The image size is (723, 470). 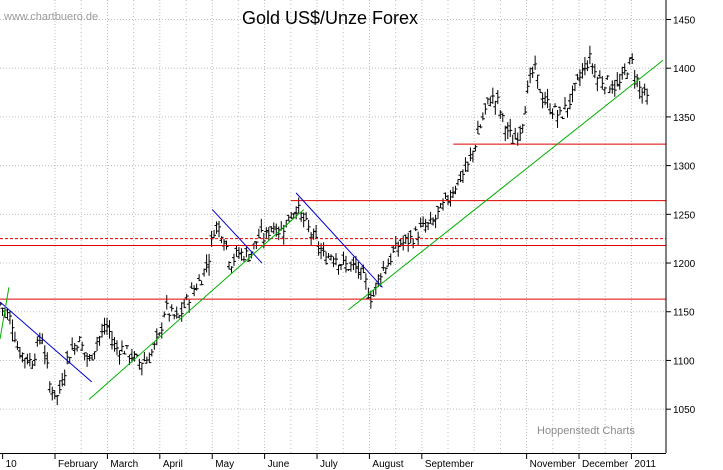 I want to click on x-tick-label: December, so click(x=605, y=464).